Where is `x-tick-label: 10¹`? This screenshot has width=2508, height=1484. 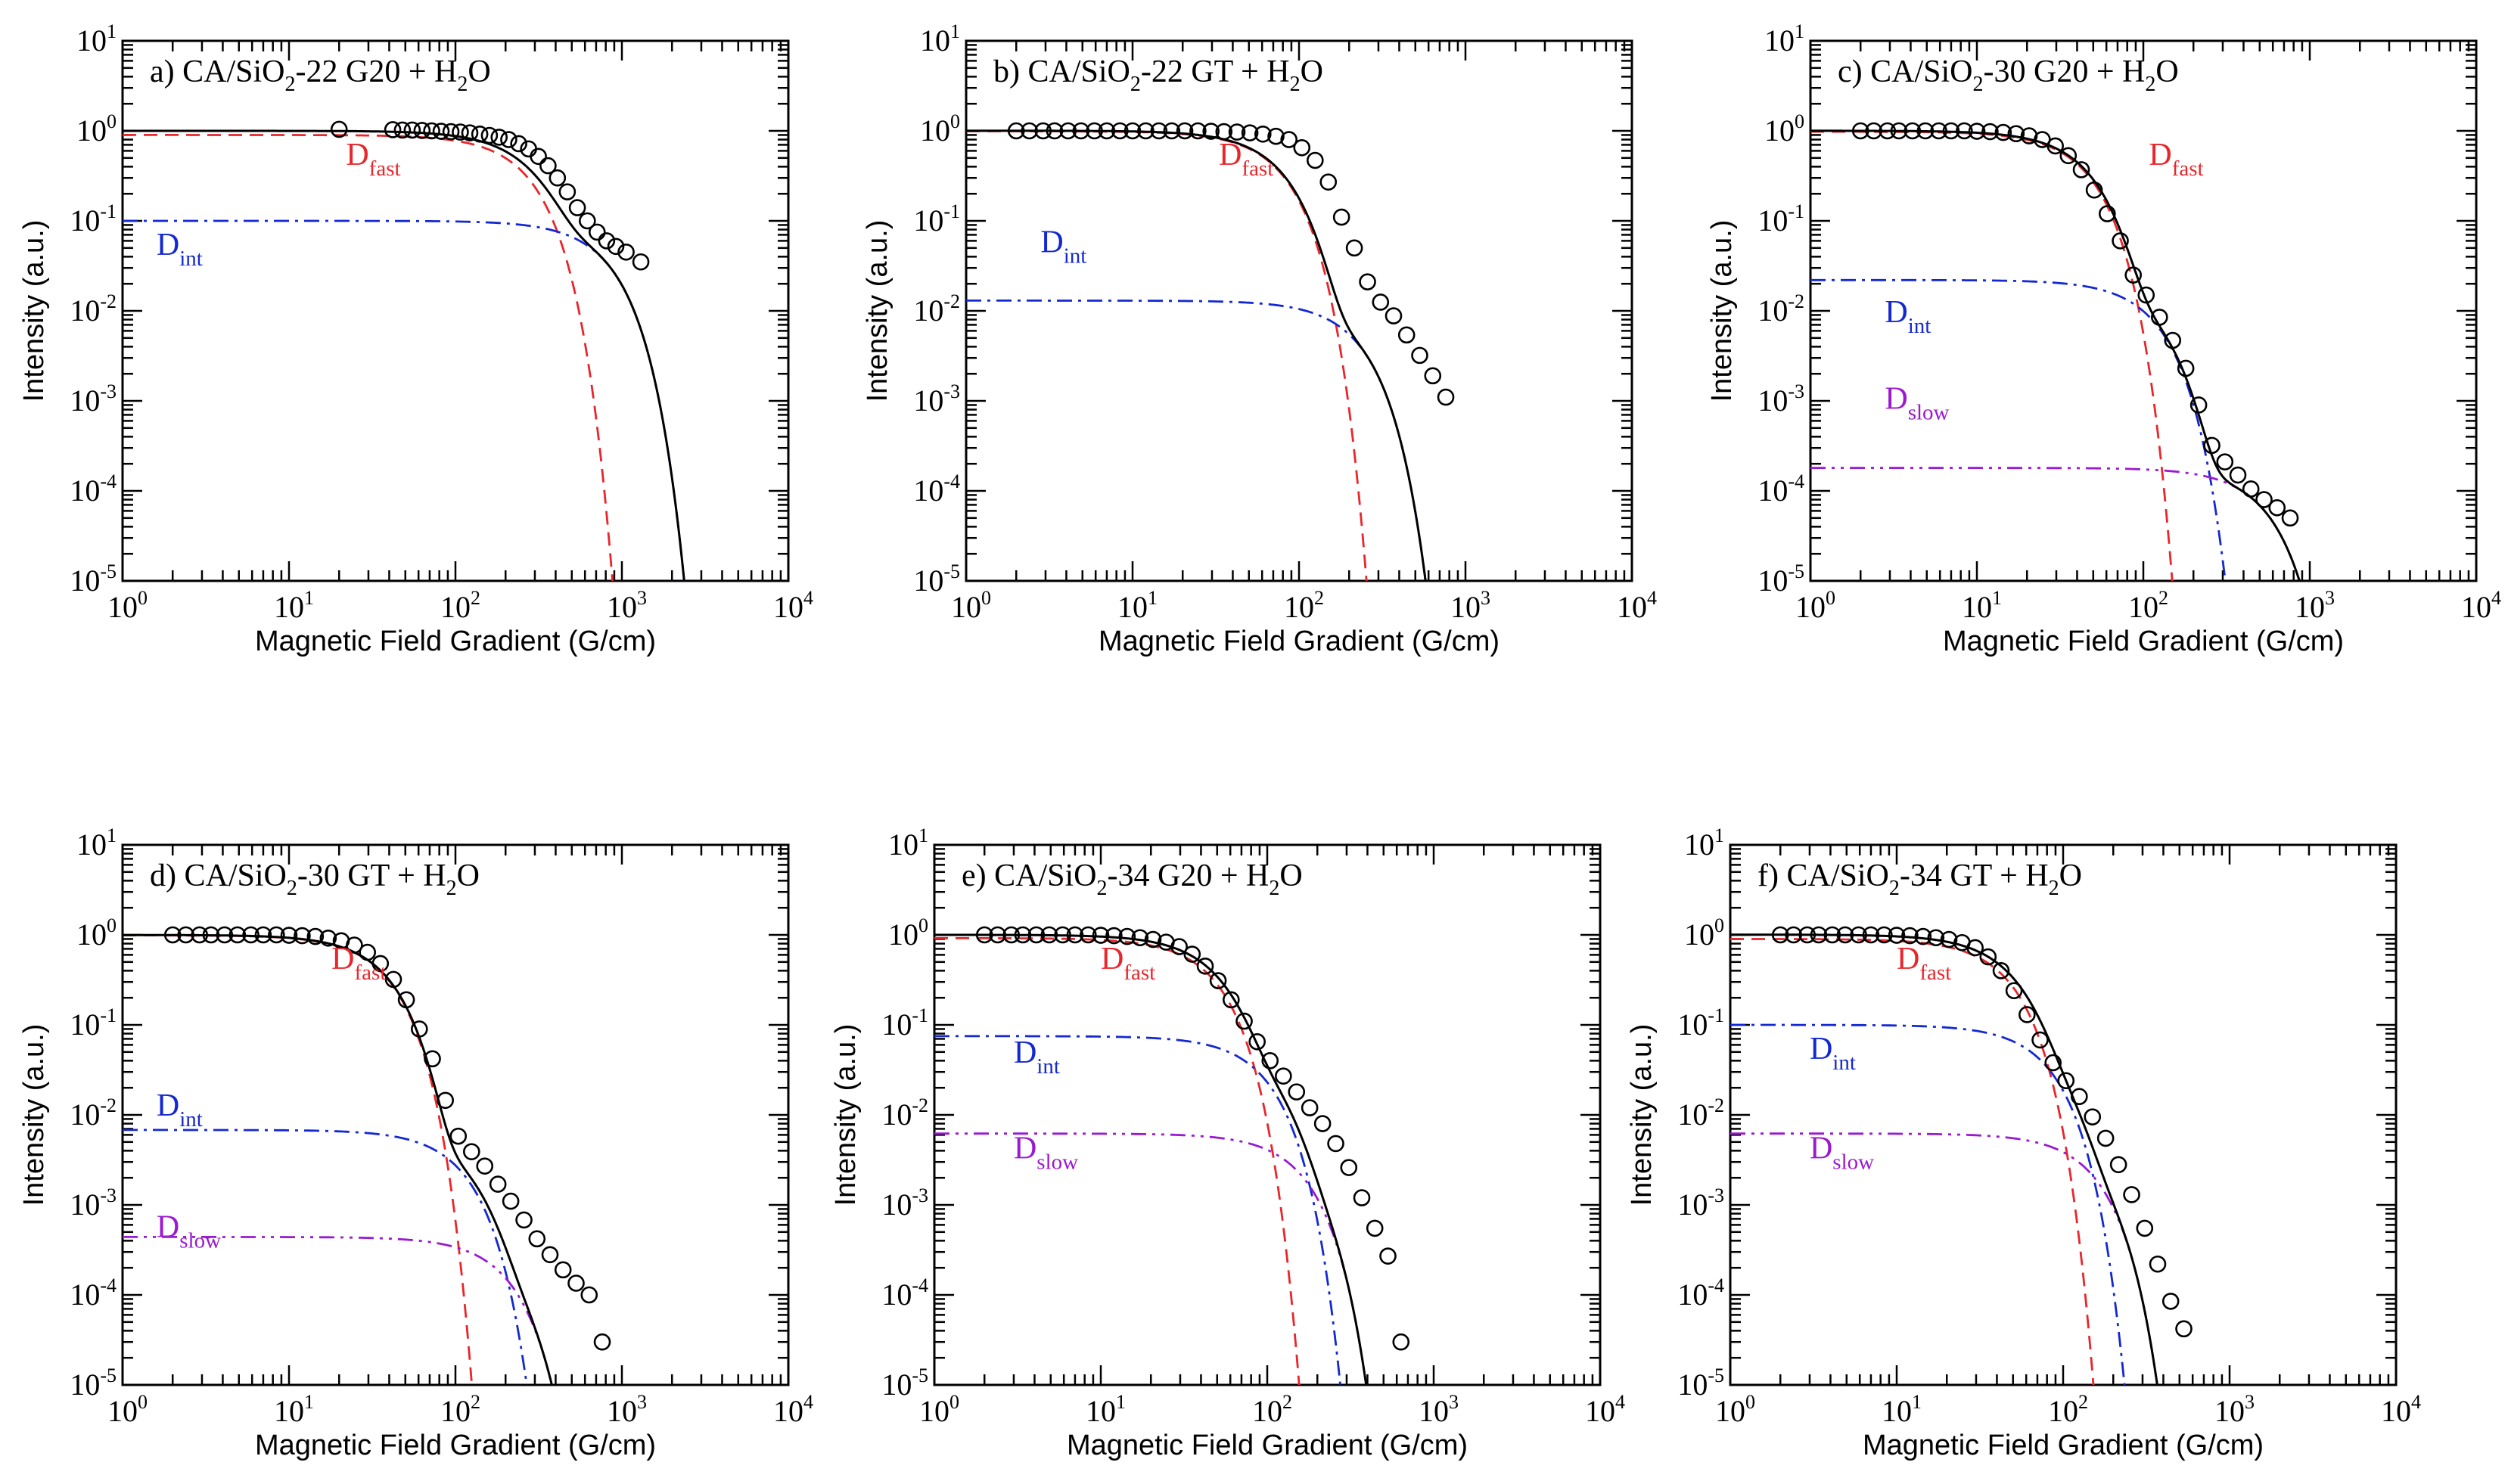
x-tick-label: 10¹ is located at coordinates (1106, 1409).